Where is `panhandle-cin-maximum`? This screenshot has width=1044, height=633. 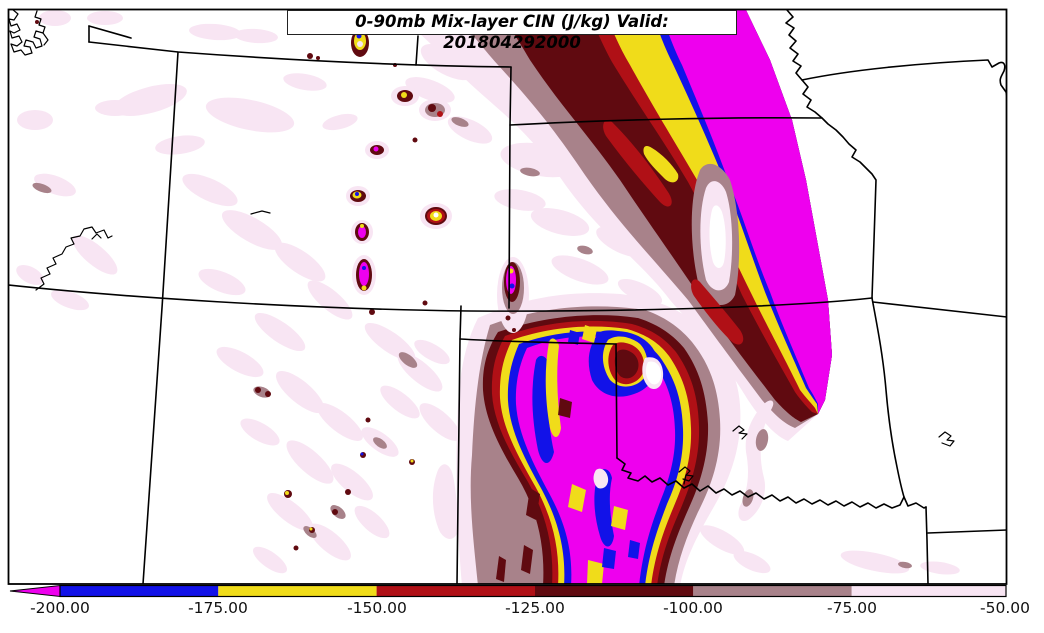 panhandle-cin-maximum is located at coordinates (586, 438).